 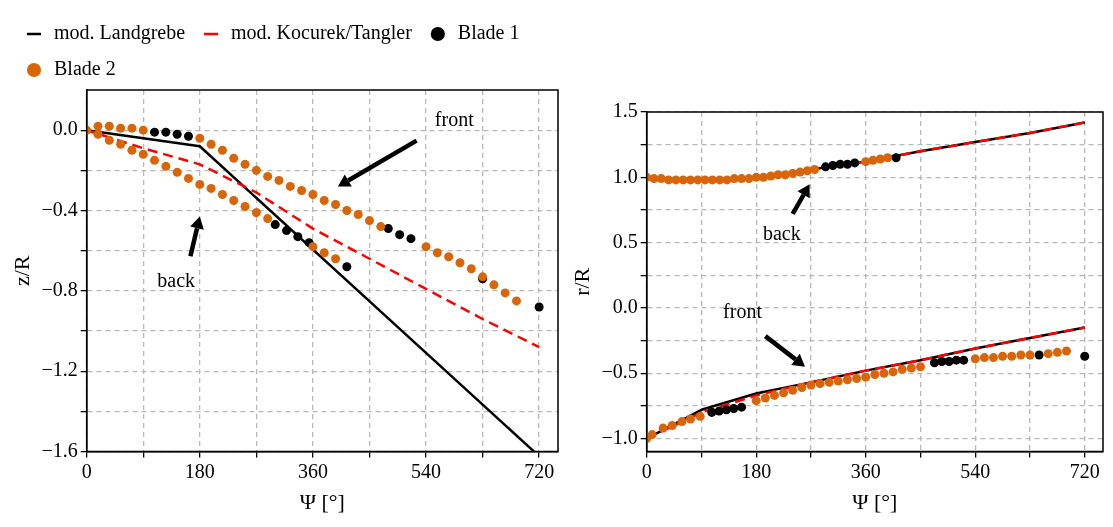 I want to click on legend-label: mod. Landgrebe, so click(x=120, y=33).